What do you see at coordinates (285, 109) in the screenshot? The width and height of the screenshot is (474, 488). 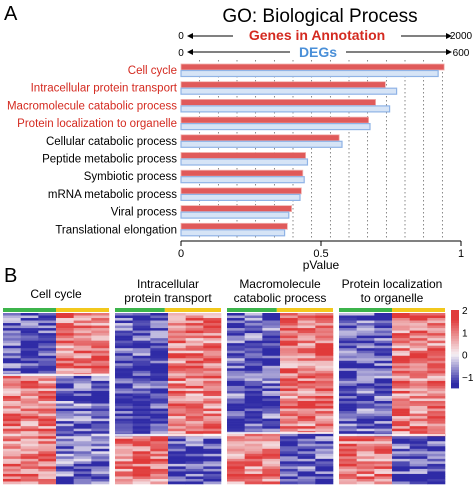 I see `bar-degs` at bounding box center [285, 109].